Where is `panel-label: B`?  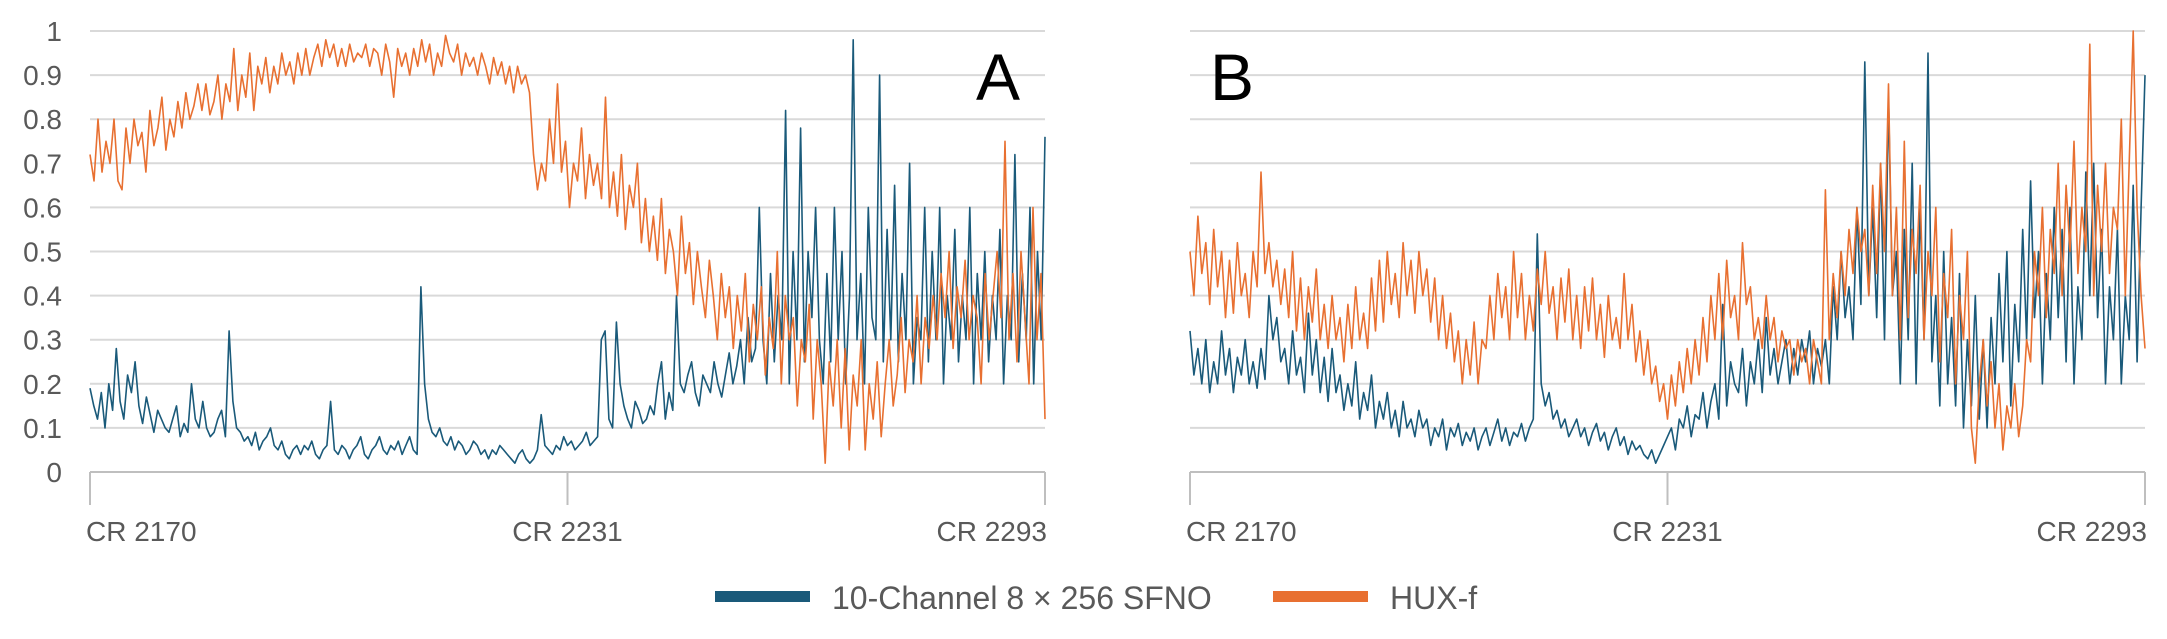
panel-label: B is located at coordinates (1232, 77).